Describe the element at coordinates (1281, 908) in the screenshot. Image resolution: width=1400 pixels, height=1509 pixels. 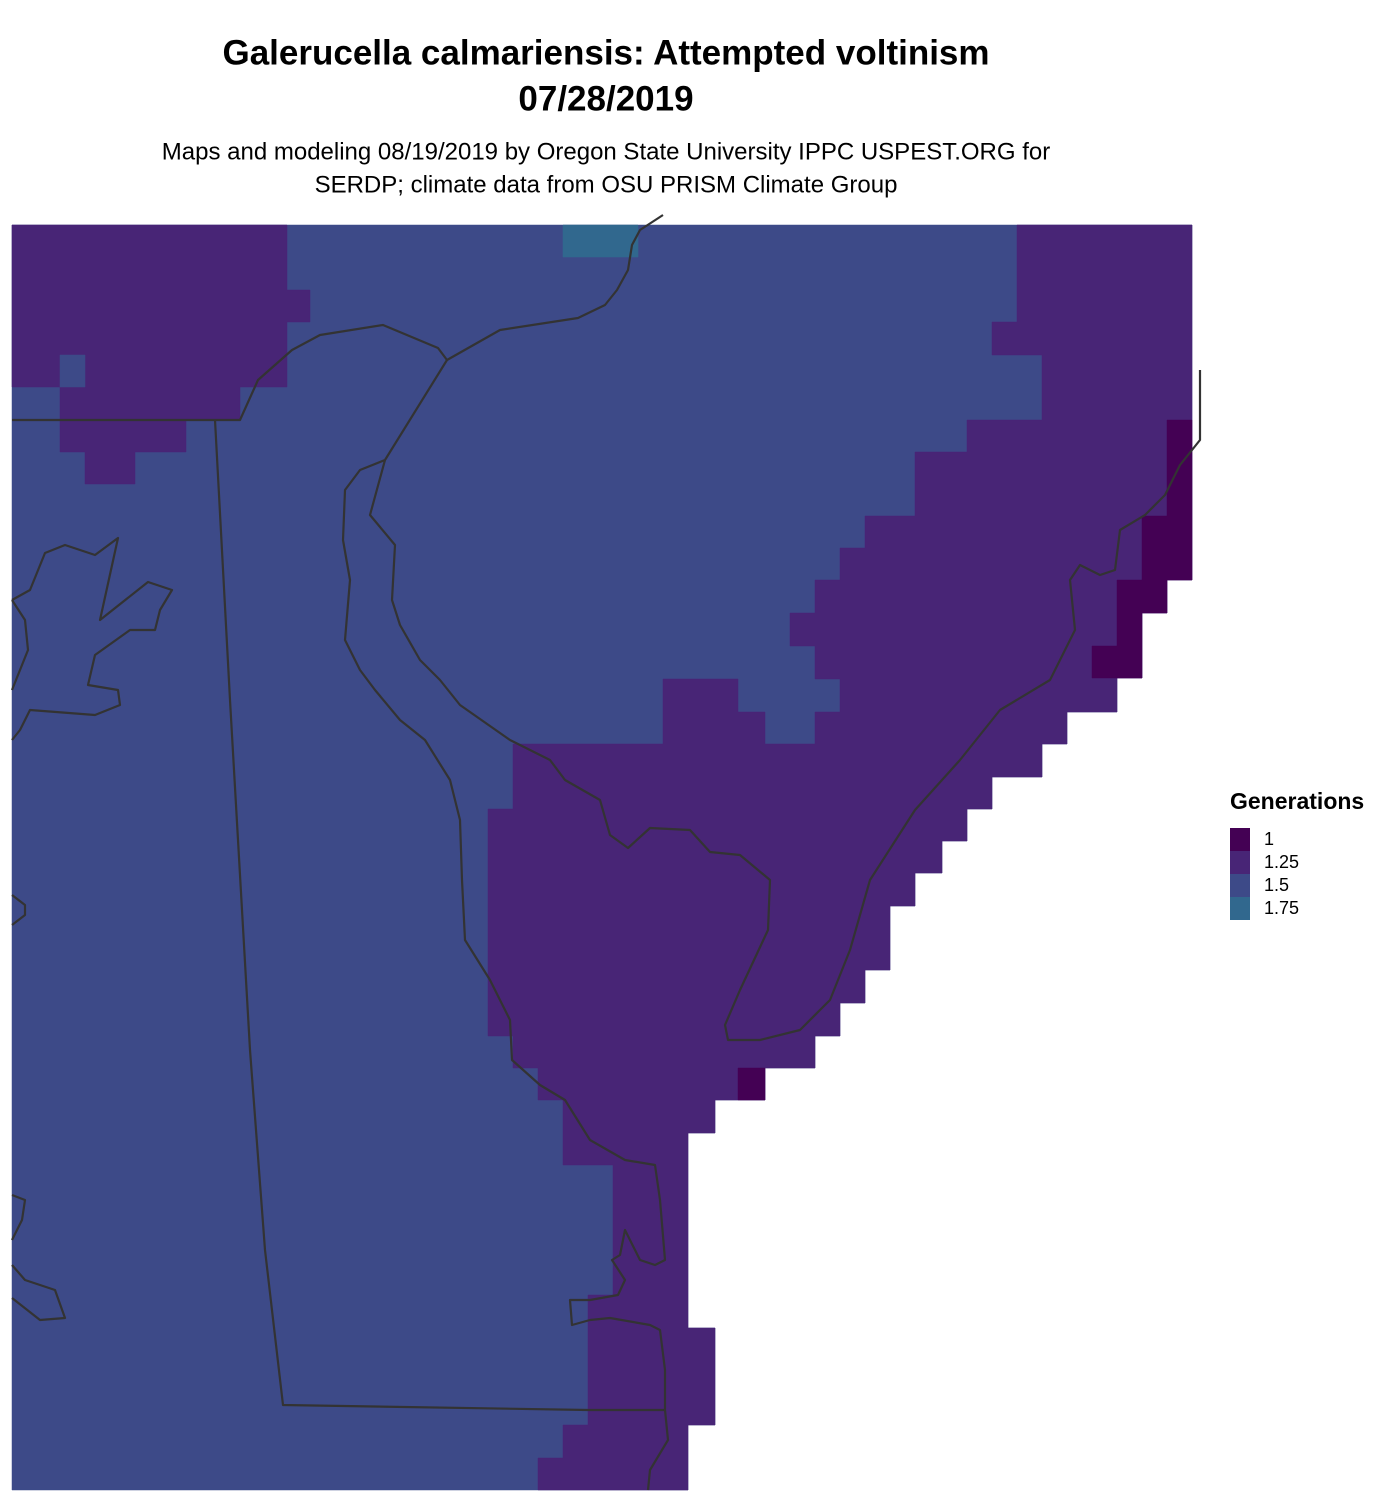
I see `legend-label: 1.75` at that location.